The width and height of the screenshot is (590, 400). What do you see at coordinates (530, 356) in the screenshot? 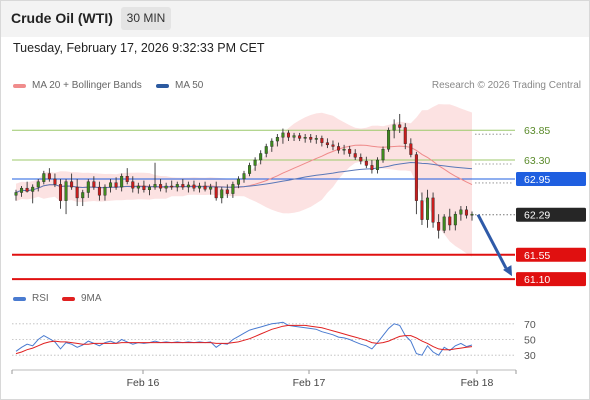
I see `rsi-tick-30: 30` at bounding box center [530, 356].